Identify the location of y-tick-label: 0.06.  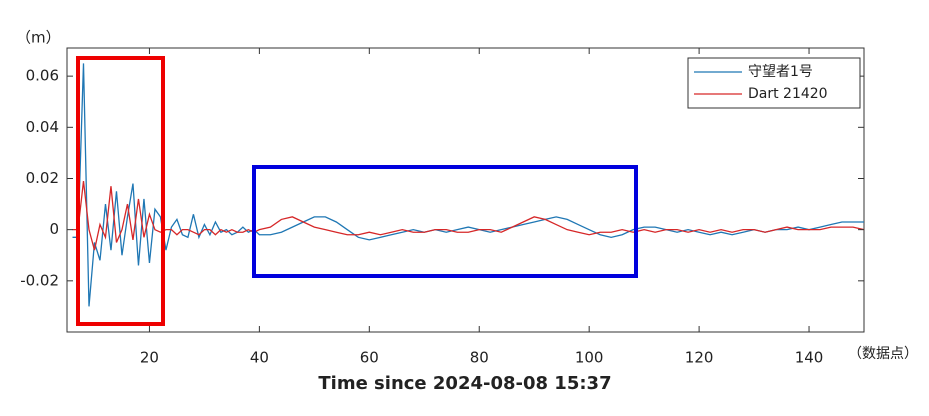
(42, 76).